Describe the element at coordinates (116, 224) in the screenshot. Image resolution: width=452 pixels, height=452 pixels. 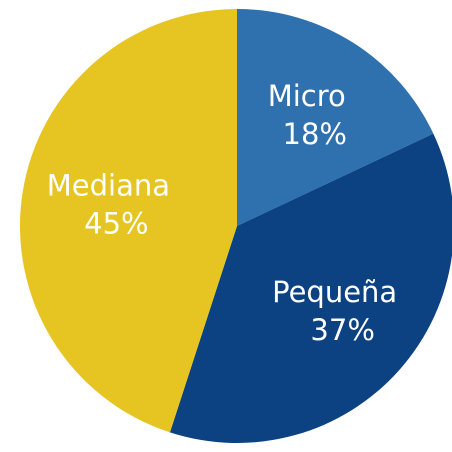
I see `slice-value-label: 45%` at that location.